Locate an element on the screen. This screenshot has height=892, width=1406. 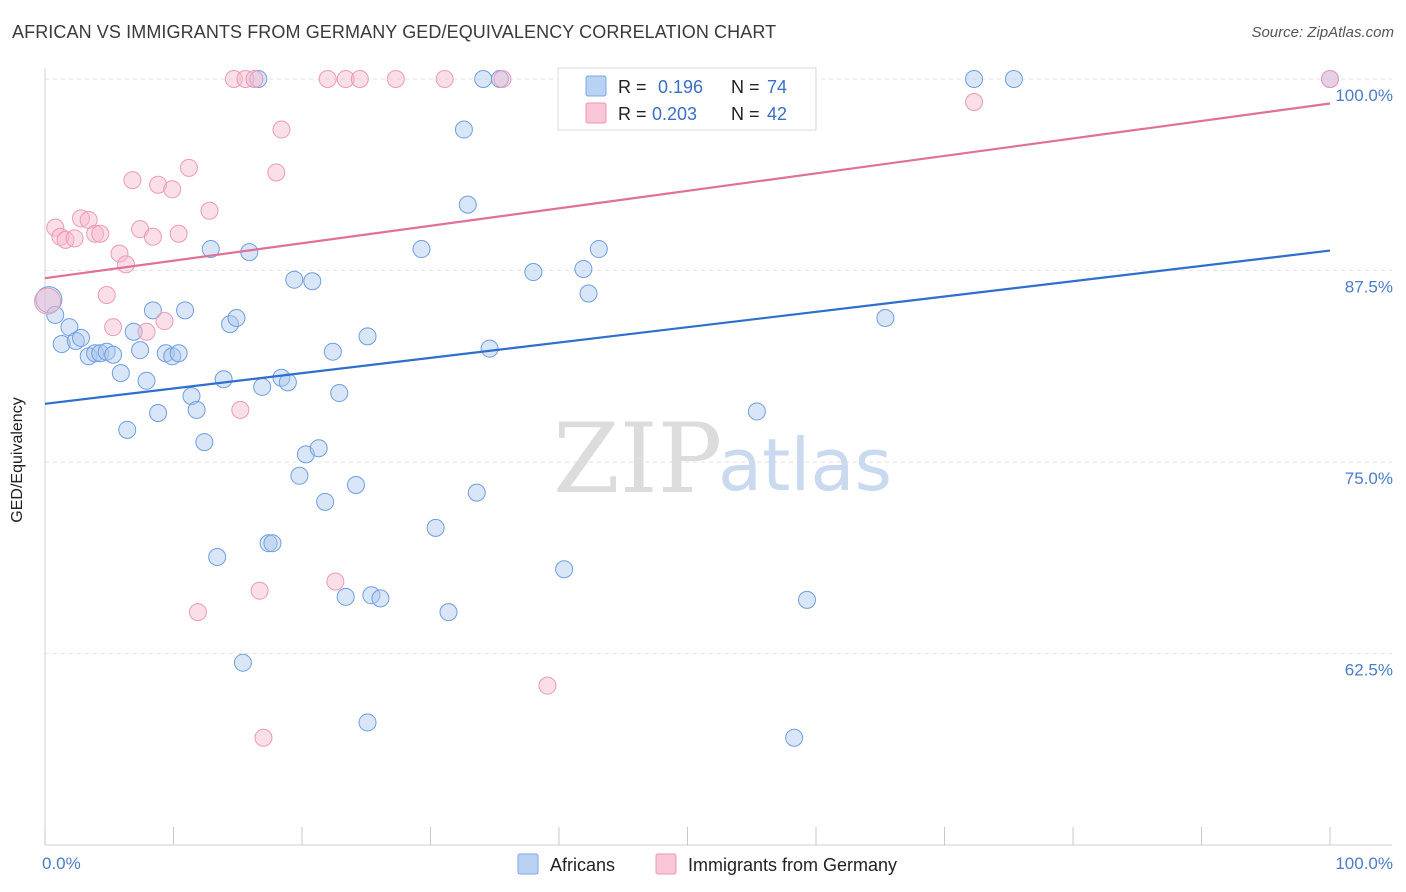
legend-r-value-germany: 0.203 is located at coordinates (674, 114).